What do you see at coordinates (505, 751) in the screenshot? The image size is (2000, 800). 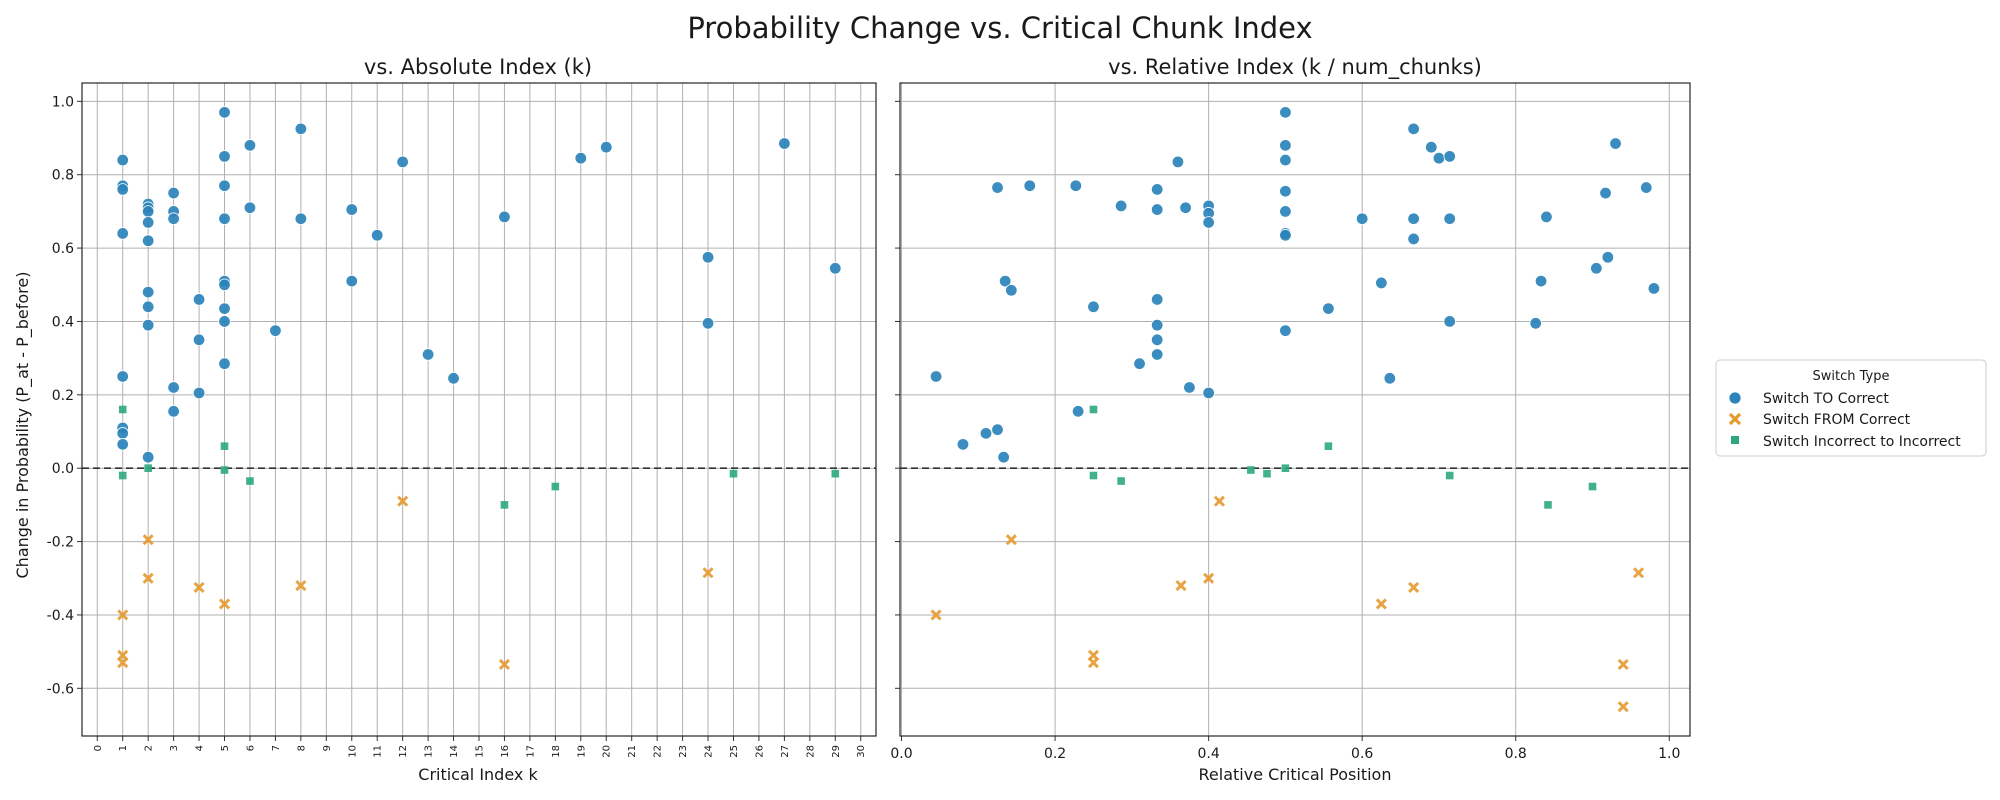 I see `x-tick-label: 16` at bounding box center [505, 751].